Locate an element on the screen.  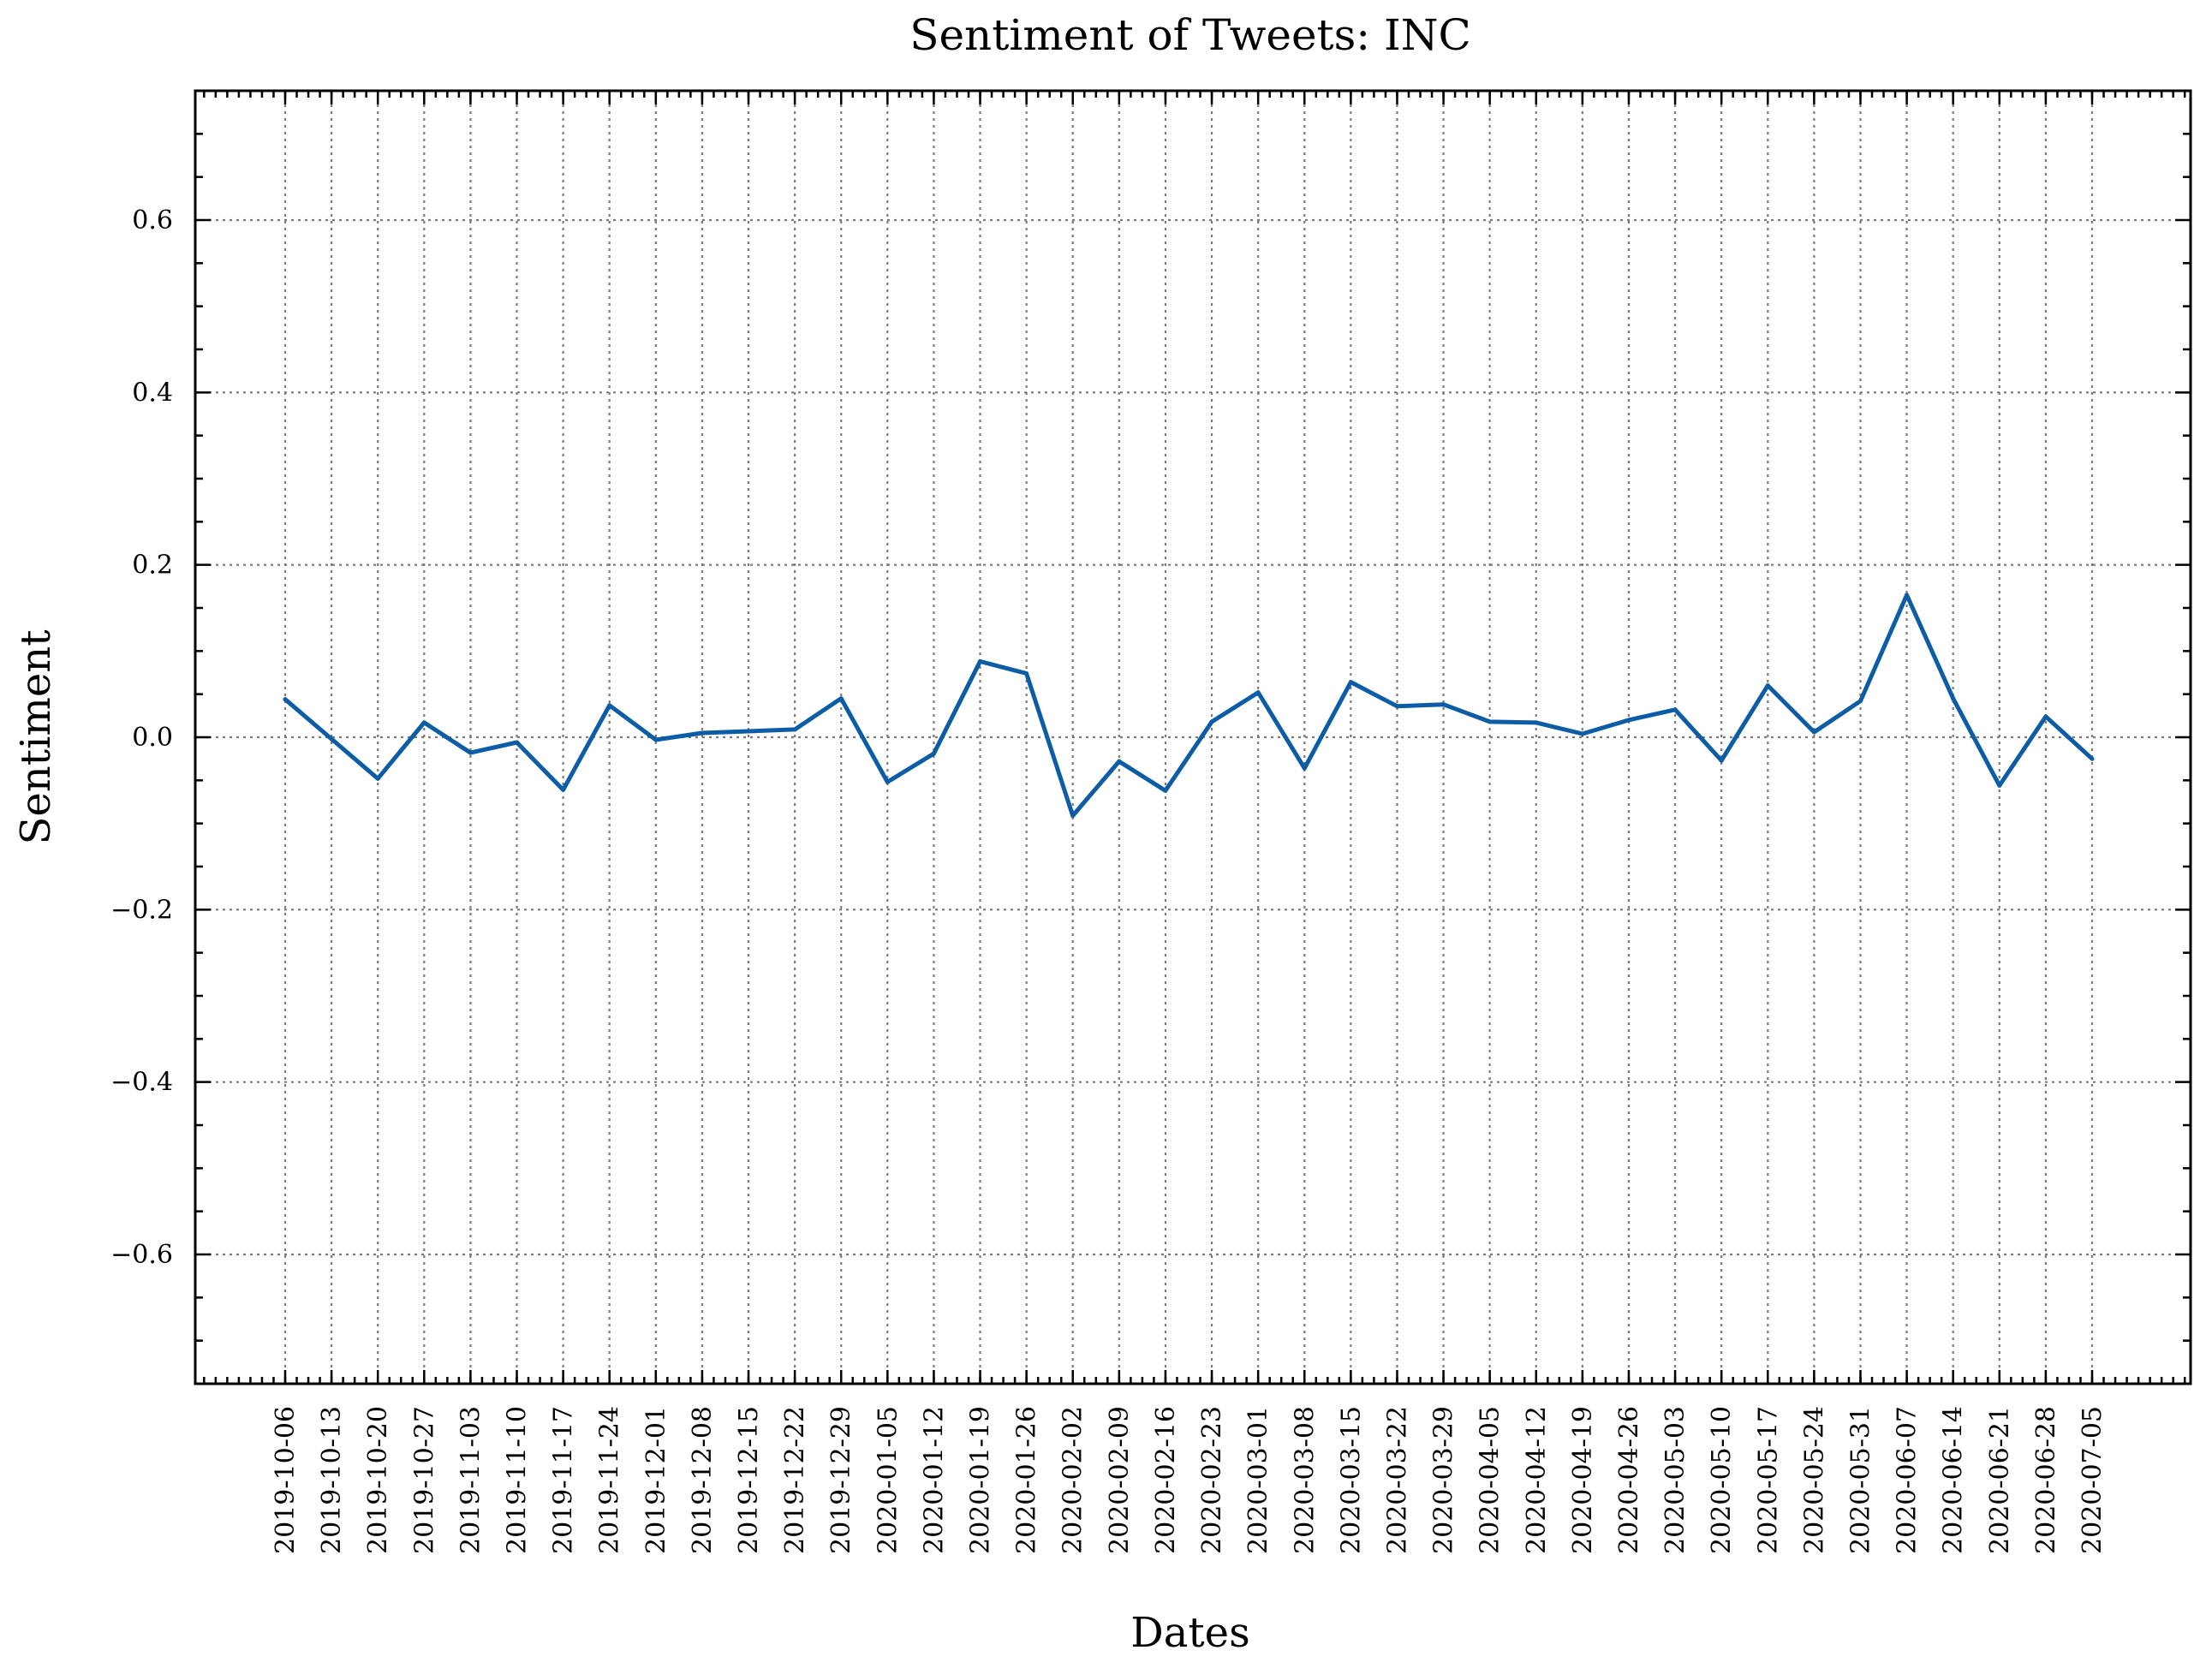
x-tick-label: 2019-10-27 is located at coordinates (424, 1480).